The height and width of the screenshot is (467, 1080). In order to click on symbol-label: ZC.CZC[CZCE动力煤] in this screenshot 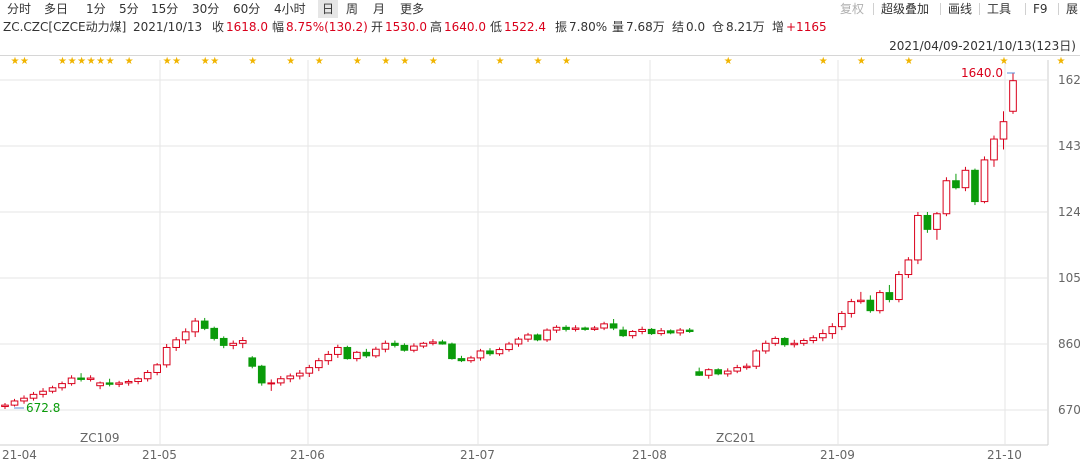, I will do `click(65, 27)`.